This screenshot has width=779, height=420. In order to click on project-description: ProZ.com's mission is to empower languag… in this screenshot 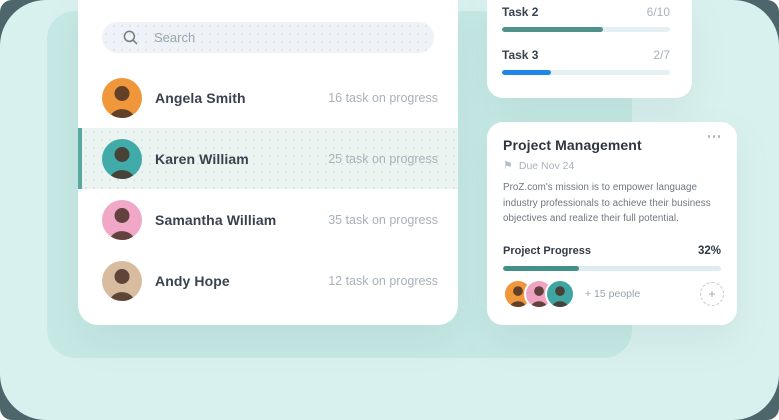, I will do `click(607, 203)`.